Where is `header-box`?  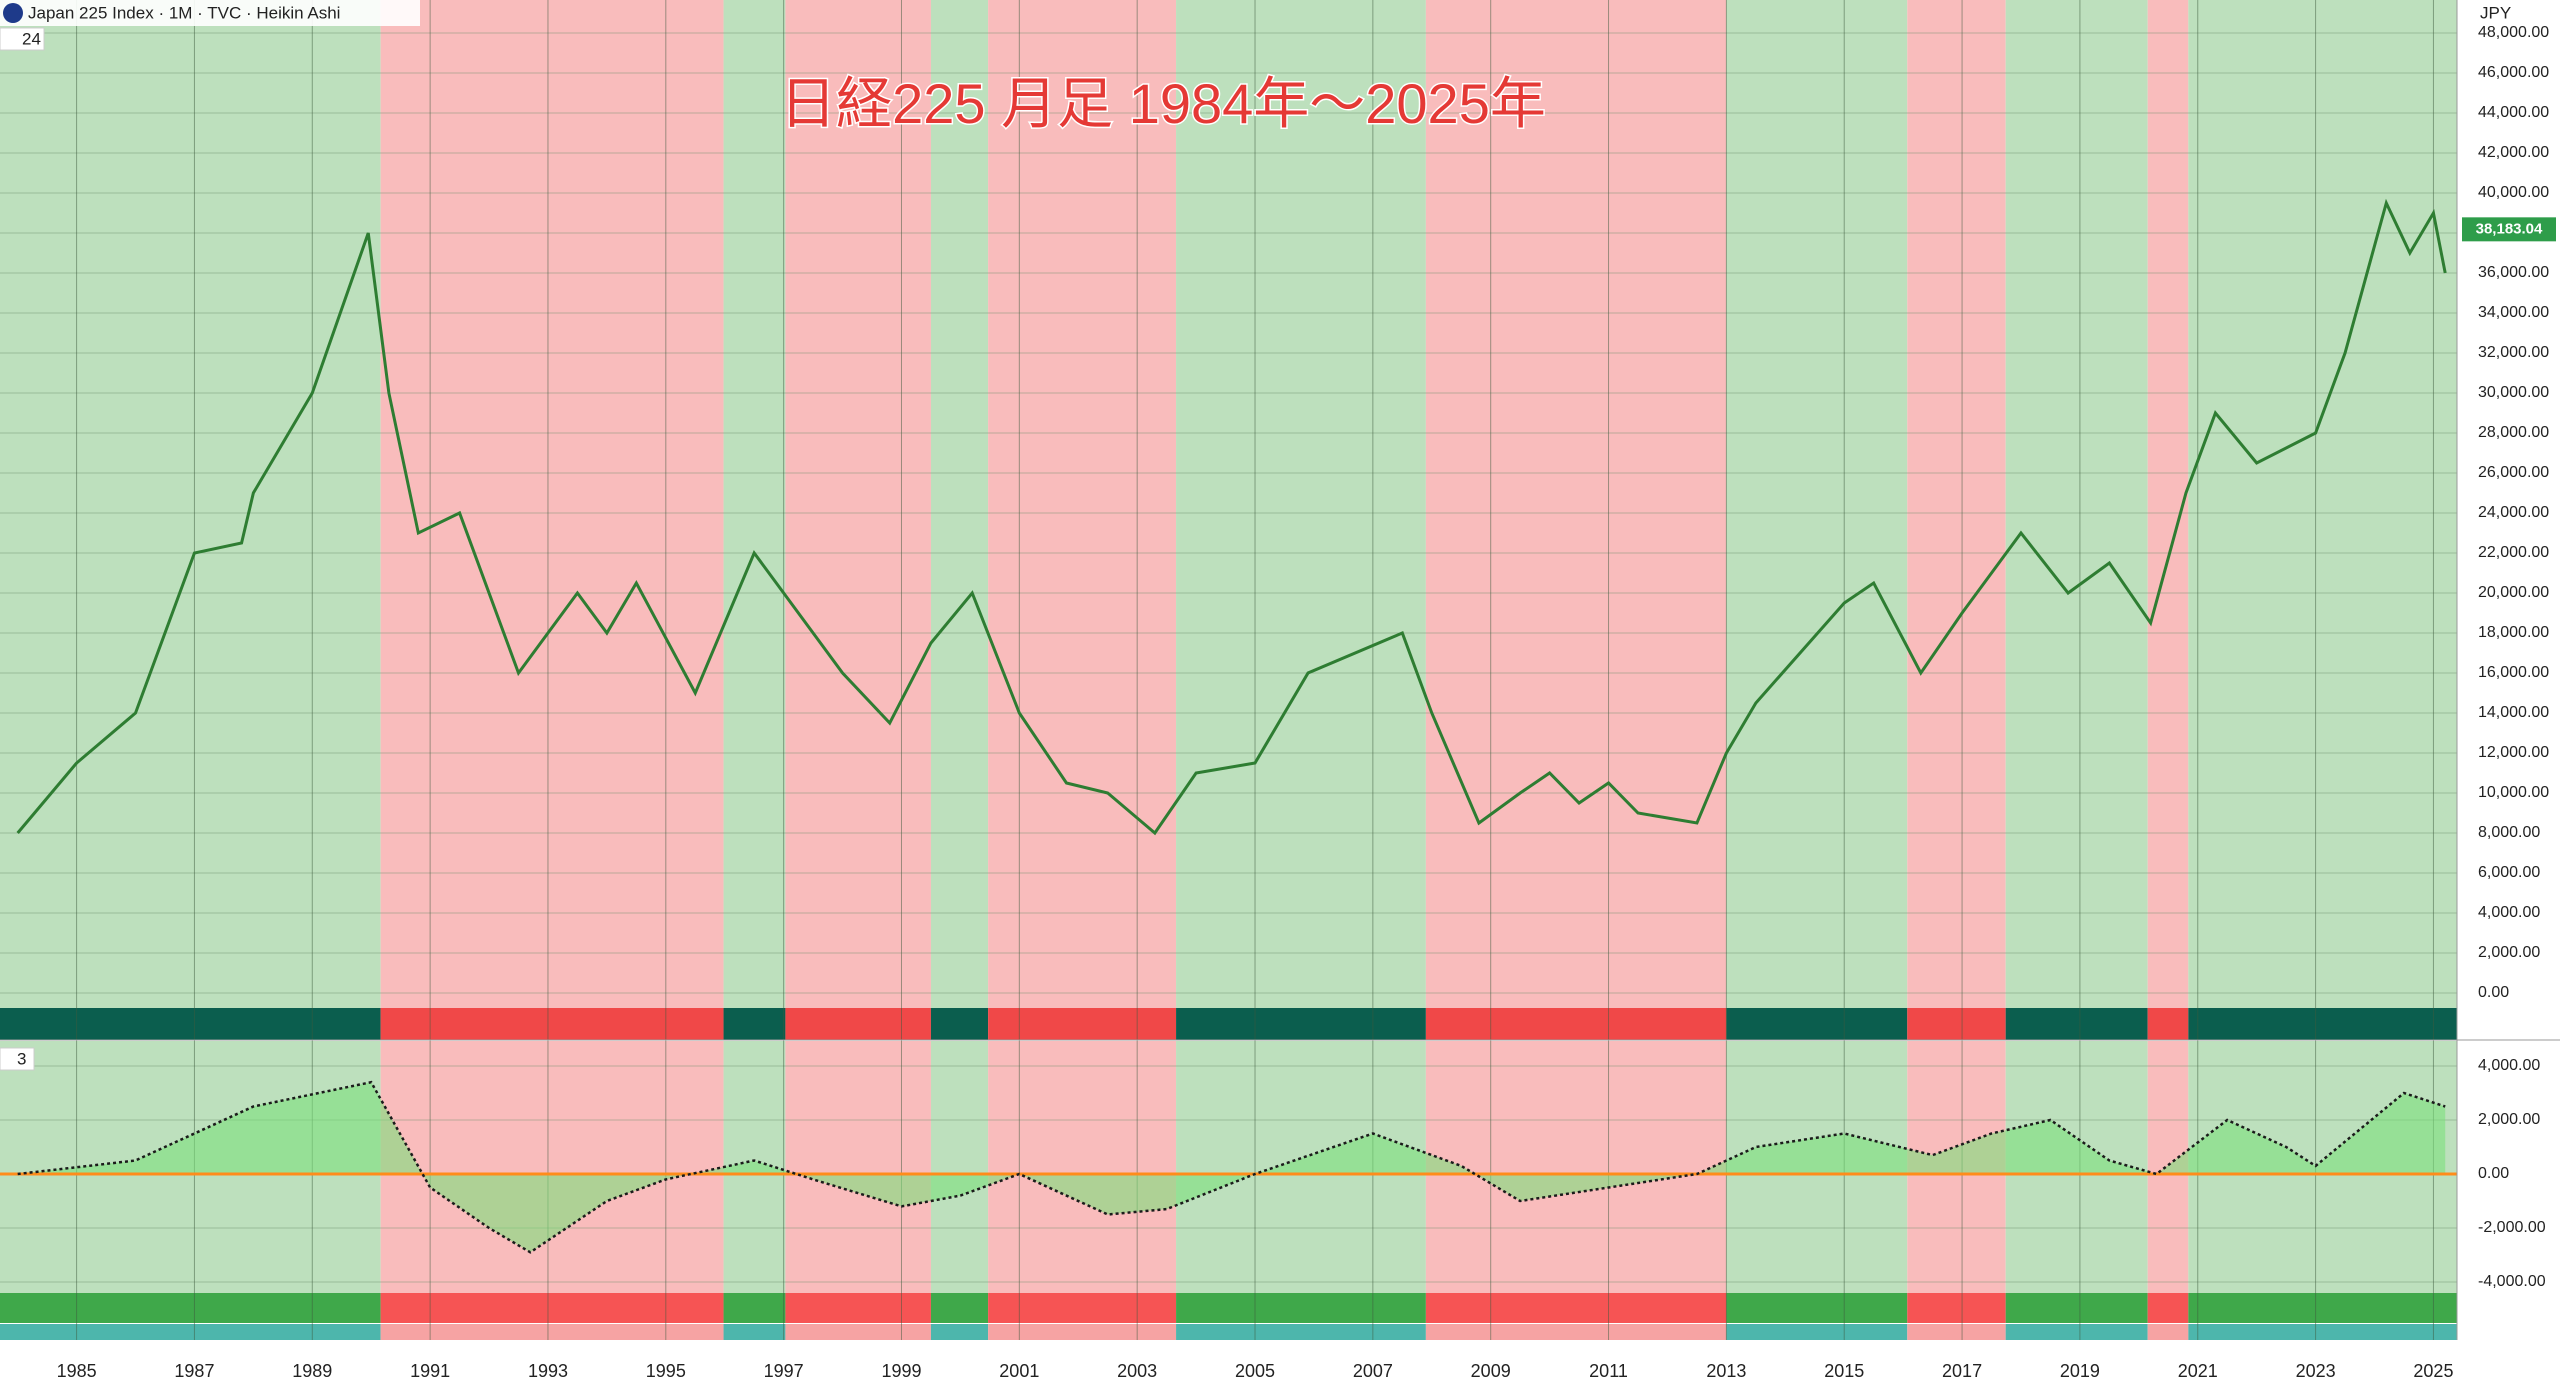 header-box is located at coordinates (210, 13).